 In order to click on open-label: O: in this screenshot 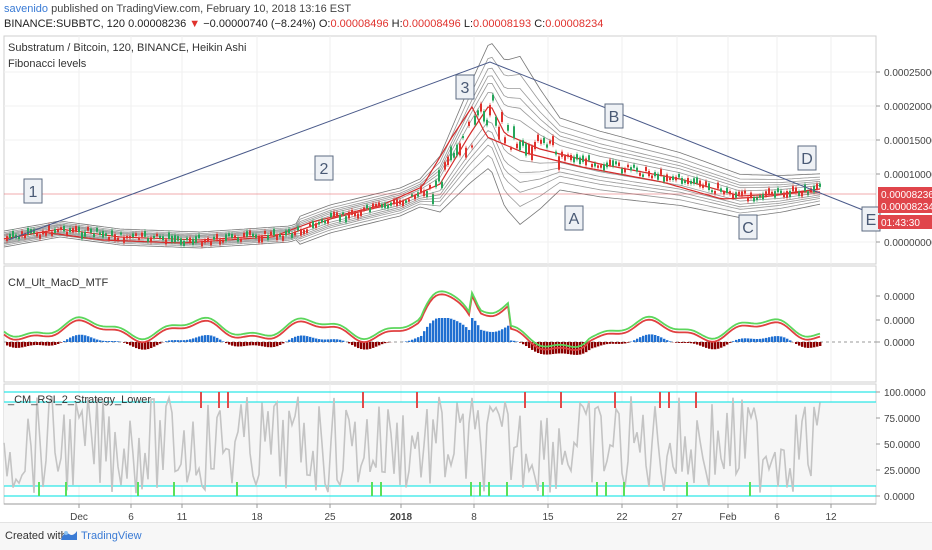, I will do `click(324, 24)`.